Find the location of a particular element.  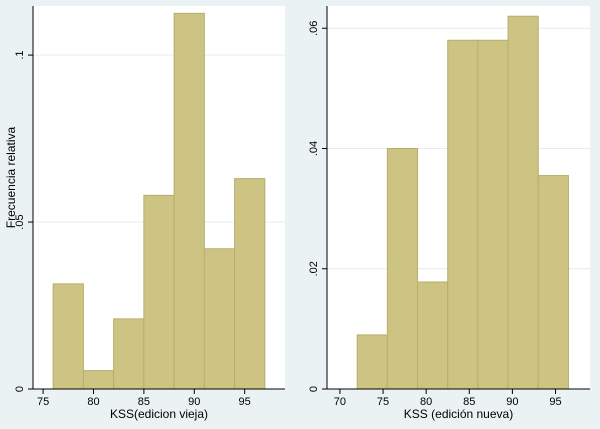

x-axis-label: KSS(edicion vieja) is located at coordinates (159, 414).